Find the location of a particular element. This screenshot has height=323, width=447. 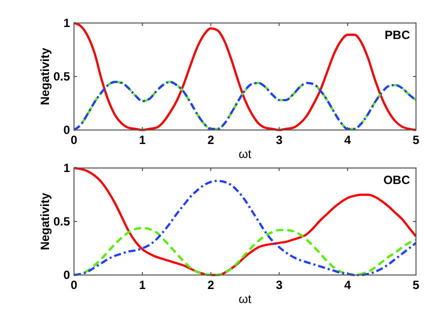

annotation: PBC is located at coordinates (397, 35).